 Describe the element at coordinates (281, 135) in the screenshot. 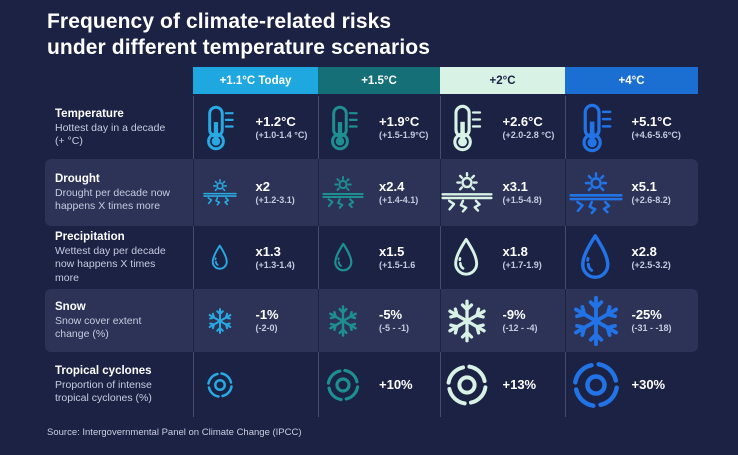

I see `cell-range: (+1.0-1.4 °C)` at that location.